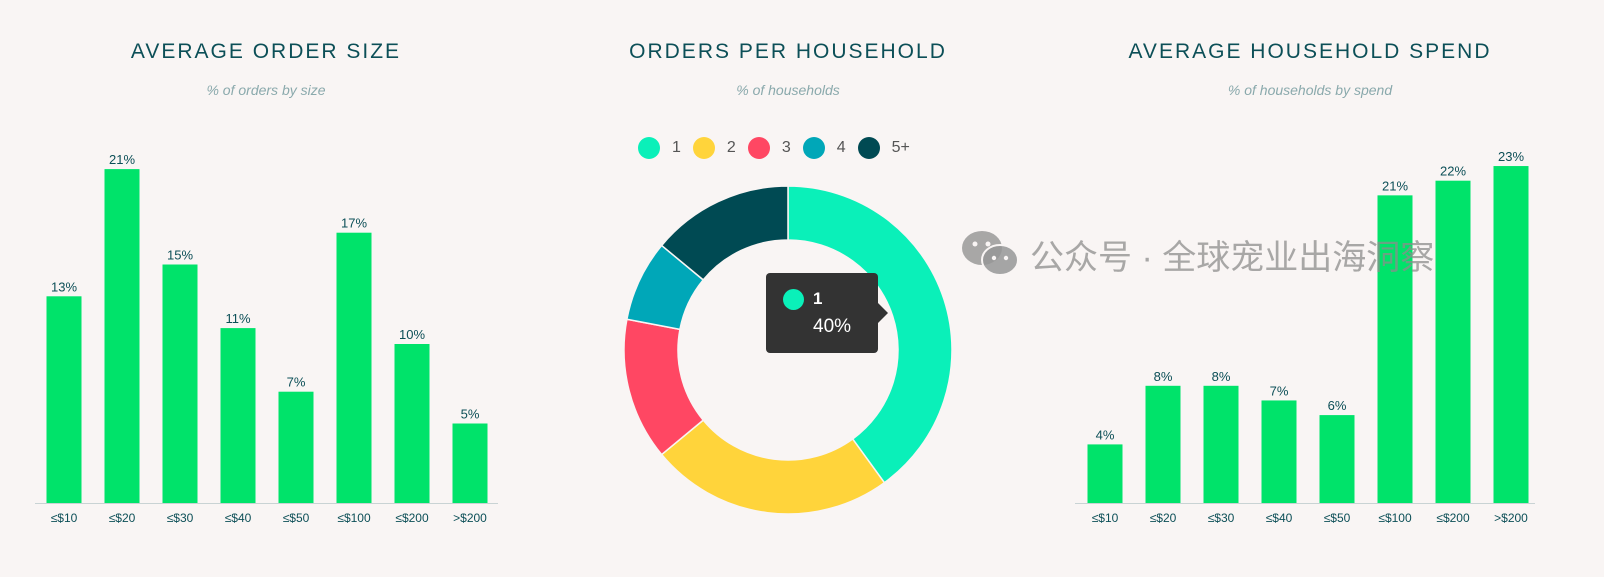 The image size is (1604, 577). What do you see at coordinates (788, 90) in the screenshot?
I see `chart-subtitle-orders-household: % of households` at bounding box center [788, 90].